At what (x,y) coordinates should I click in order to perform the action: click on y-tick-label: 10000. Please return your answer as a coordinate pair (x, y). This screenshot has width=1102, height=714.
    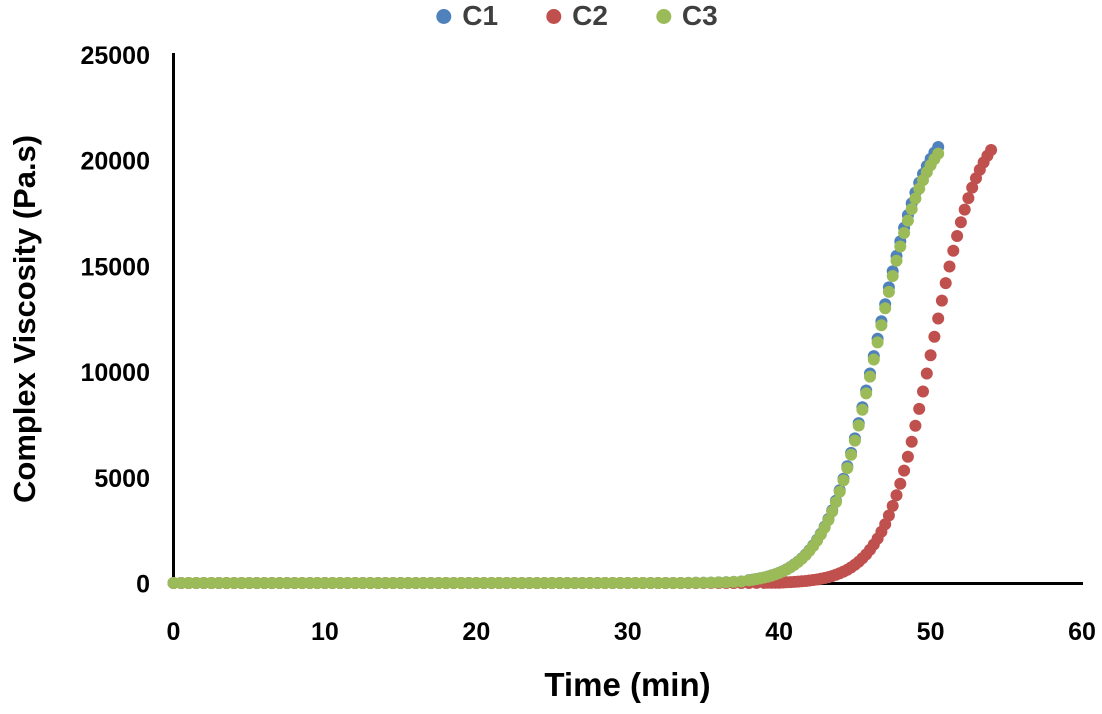
    Looking at the image, I should click on (115, 373).